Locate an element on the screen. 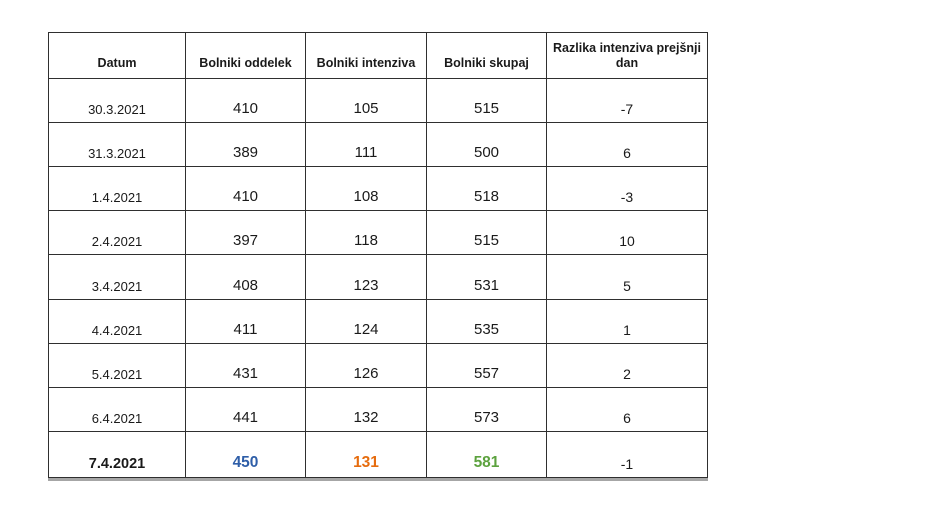 Image resolution: width=940 pixels, height=529 pixels. cell-datum: 31.3.2021 is located at coordinates (117, 145).